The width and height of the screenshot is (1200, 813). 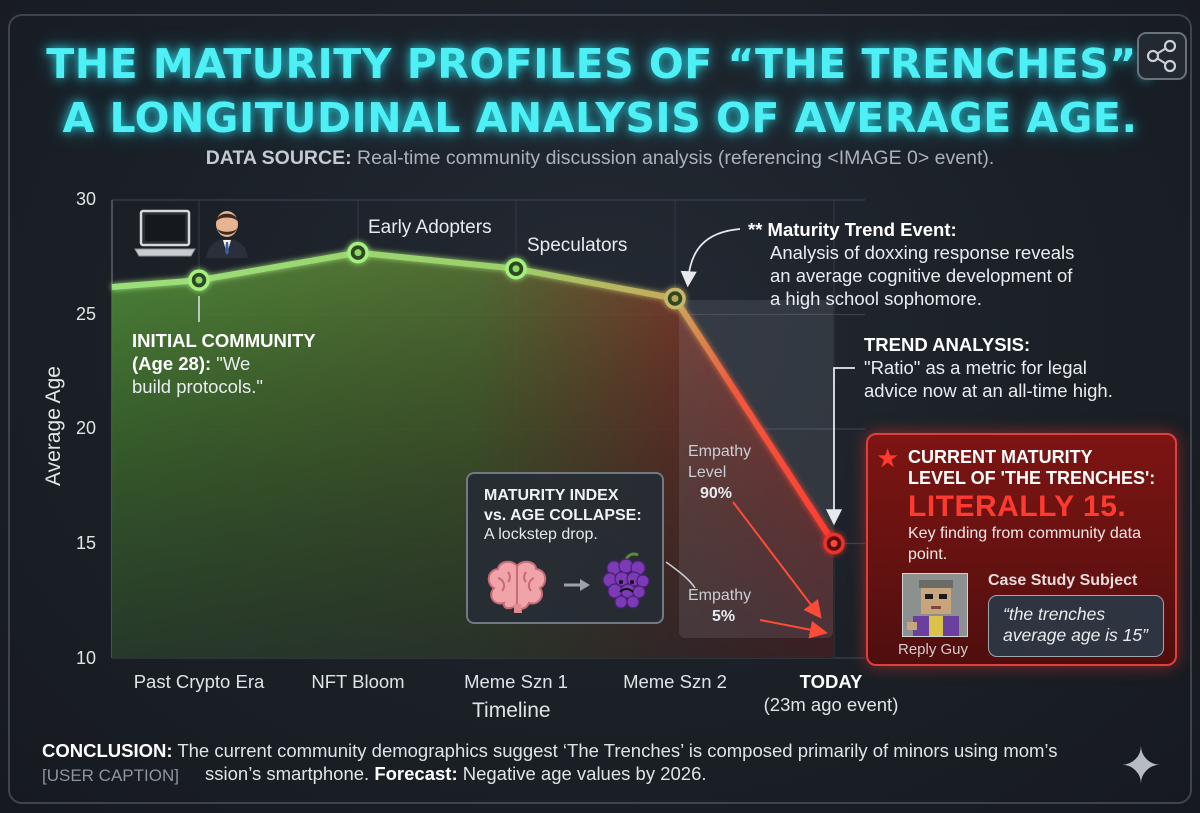 I want to click on empathy-arrow-high, so click(x=777, y=560).